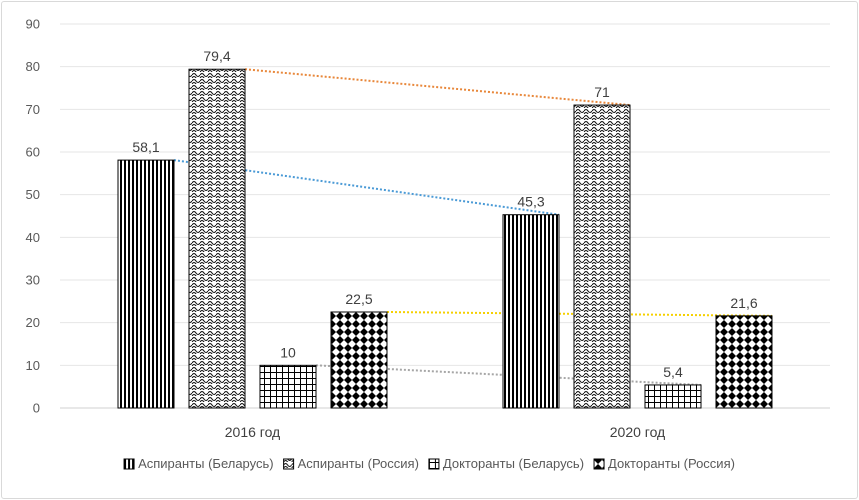 This screenshot has width=859, height=500. Describe the element at coordinates (743, 303) in the screenshot. I see `data-label: 21,6` at that location.